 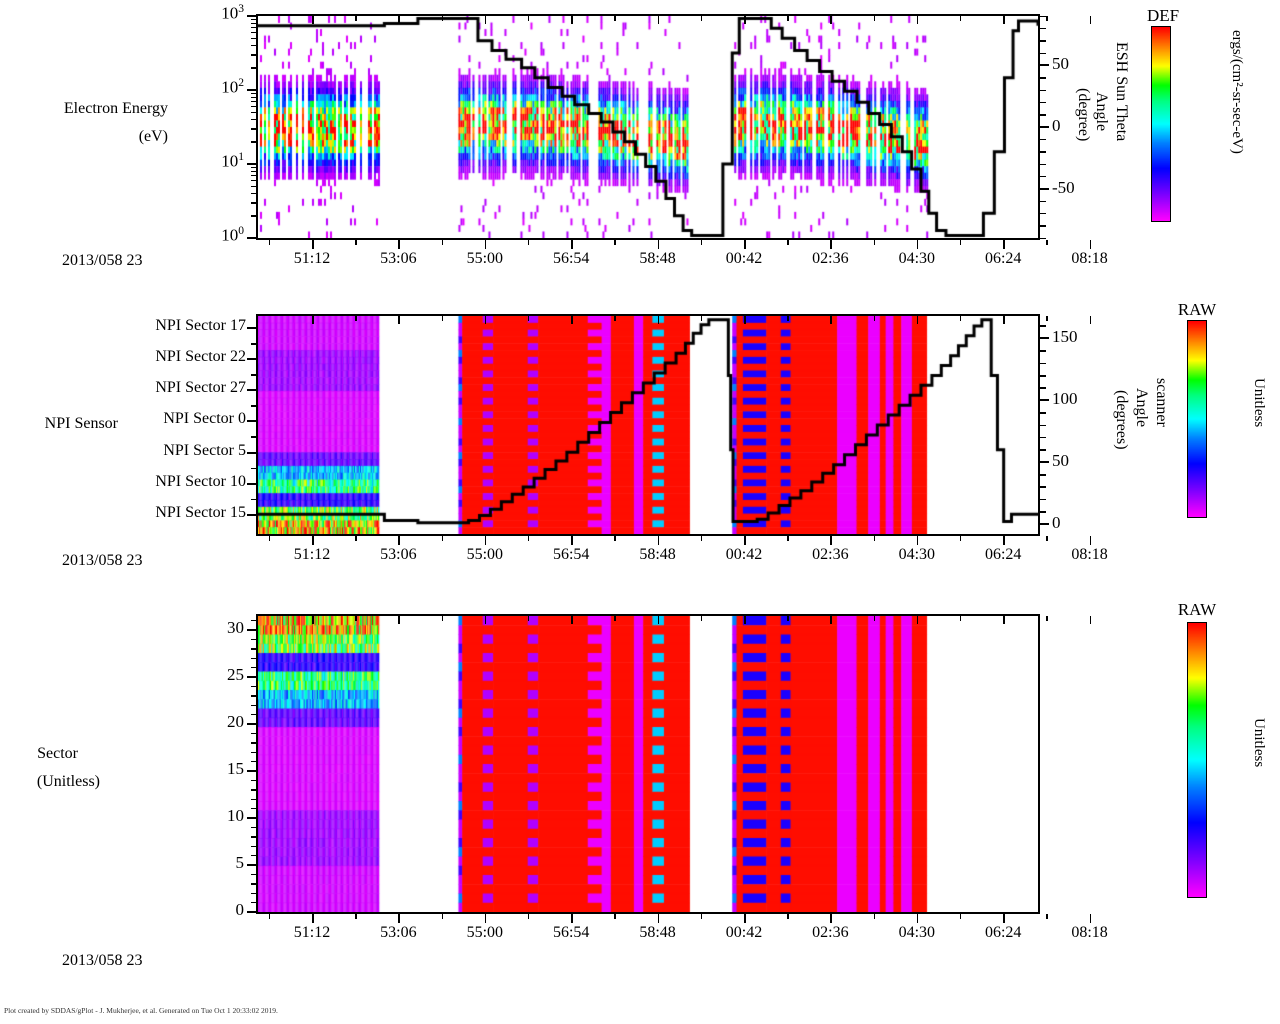 What do you see at coordinates (235, 769) in the screenshot?
I see `panel3-ytick-label: 15` at bounding box center [235, 769].